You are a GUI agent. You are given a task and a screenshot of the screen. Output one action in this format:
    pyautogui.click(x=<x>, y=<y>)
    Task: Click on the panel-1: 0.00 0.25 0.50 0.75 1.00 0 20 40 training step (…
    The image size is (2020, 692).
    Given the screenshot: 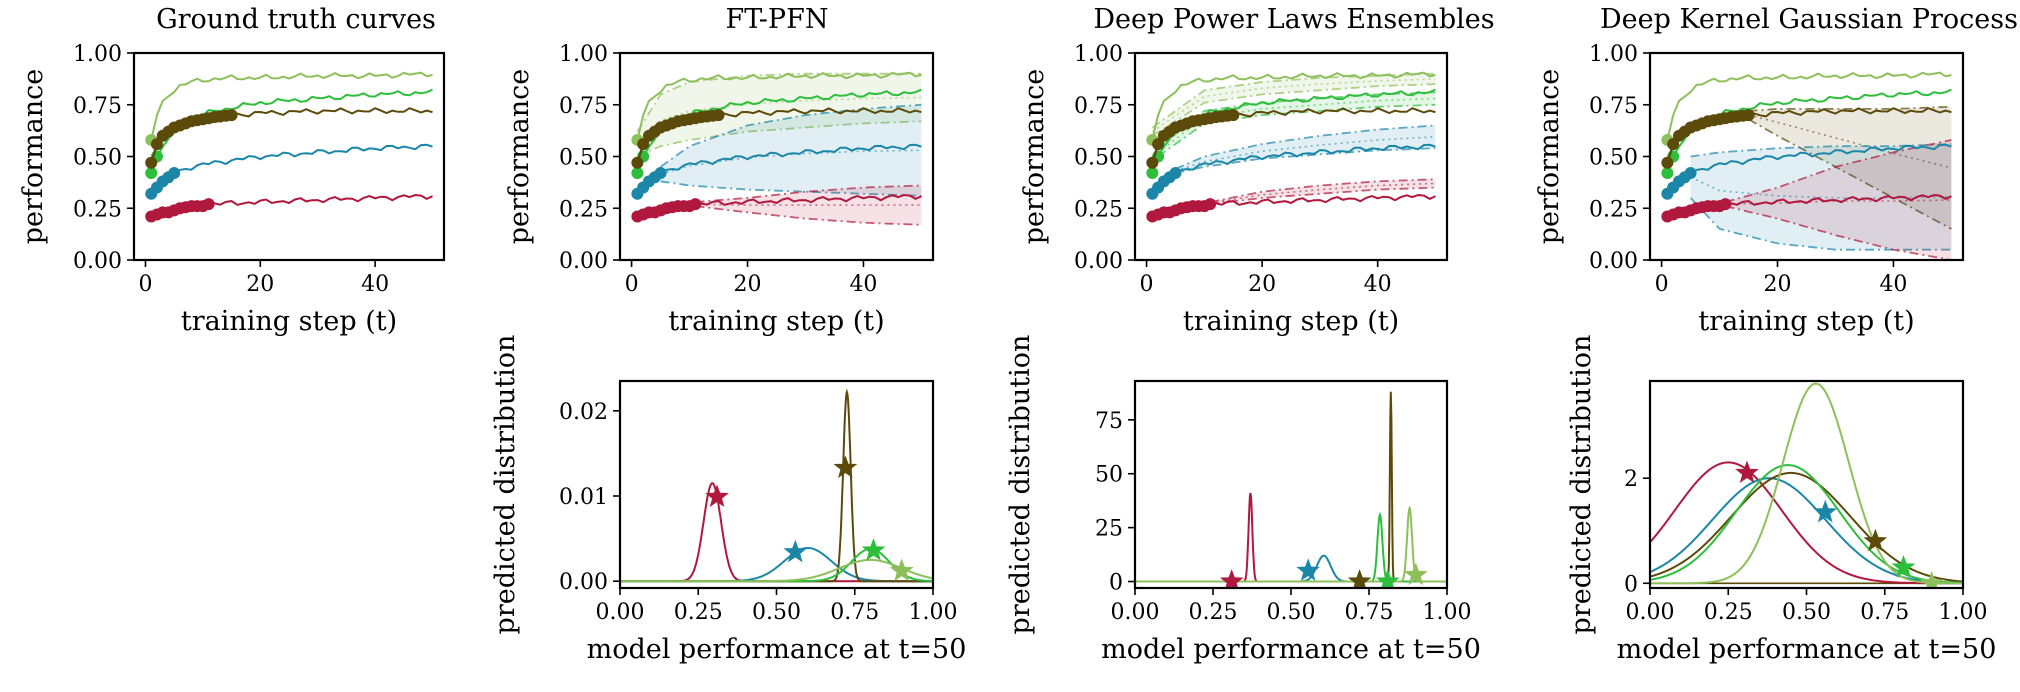 What is the action you would take?
    pyautogui.click(x=719, y=170)
    